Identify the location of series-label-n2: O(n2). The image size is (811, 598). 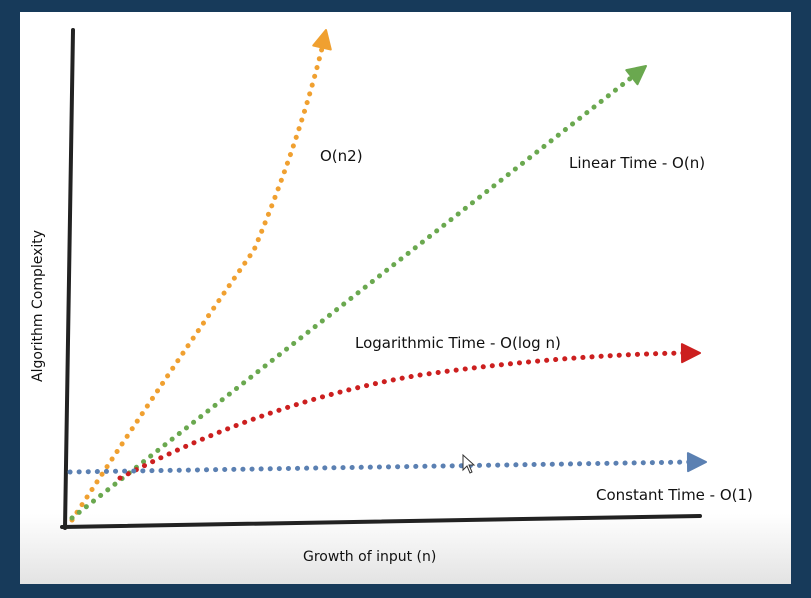
(341, 156).